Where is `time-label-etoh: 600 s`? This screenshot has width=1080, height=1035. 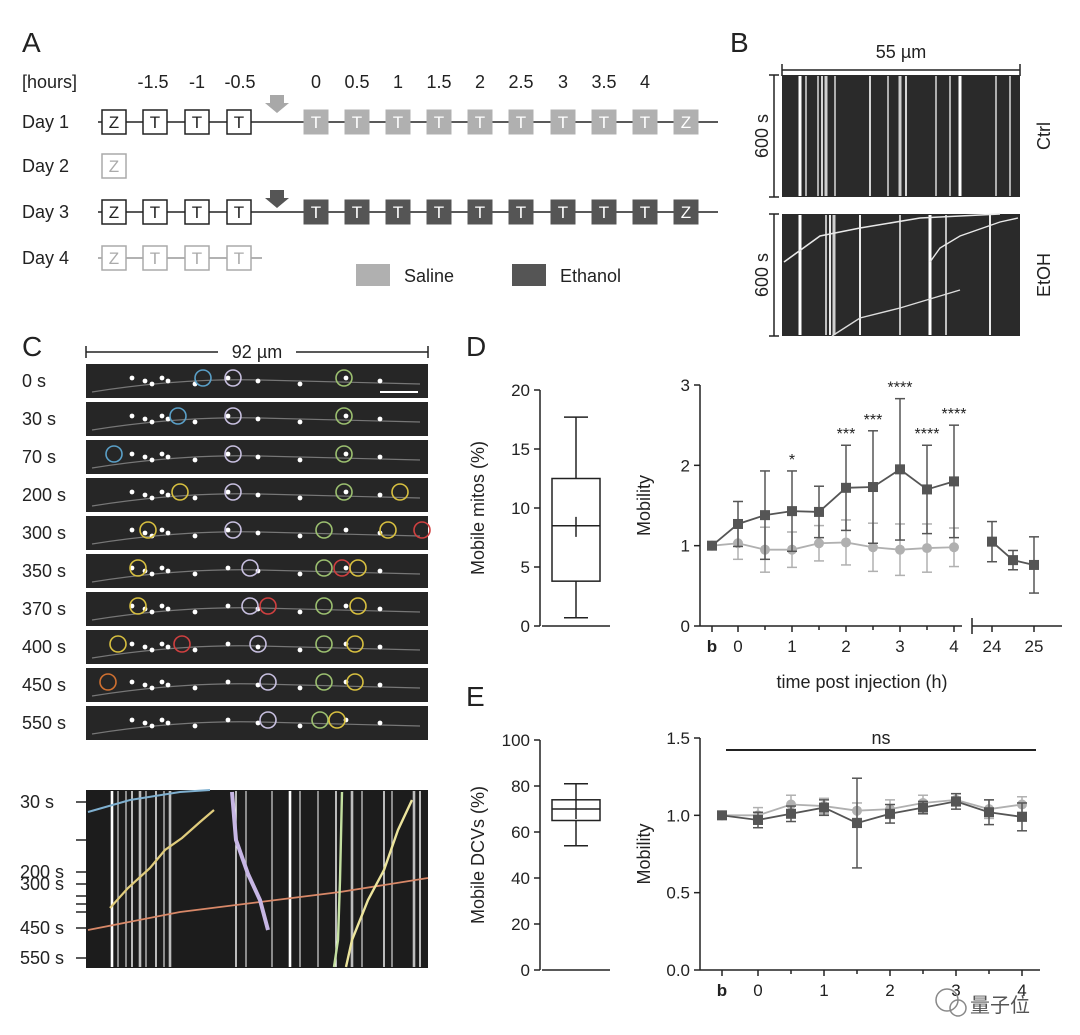
time-label-etoh: 600 s is located at coordinates (762, 275).